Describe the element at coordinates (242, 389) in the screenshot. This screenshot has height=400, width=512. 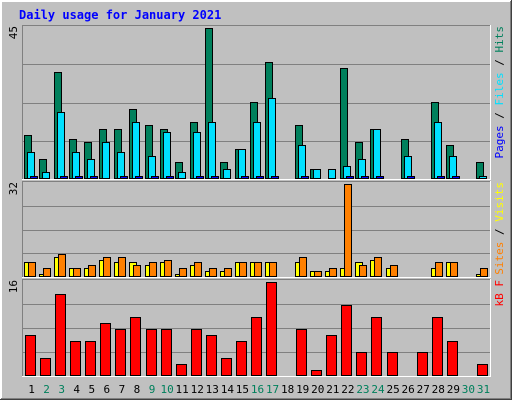
I see `x-tick-label: 15` at that location.